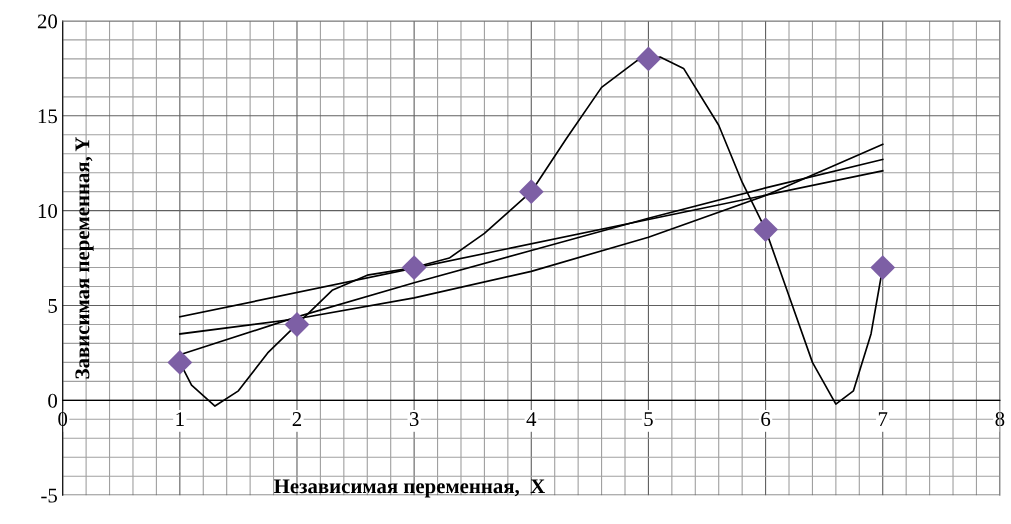 The height and width of the screenshot is (524, 1011). What do you see at coordinates (648, 419) in the screenshot?
I see `x-tick-label: 5` at bounding box center [648, 419].